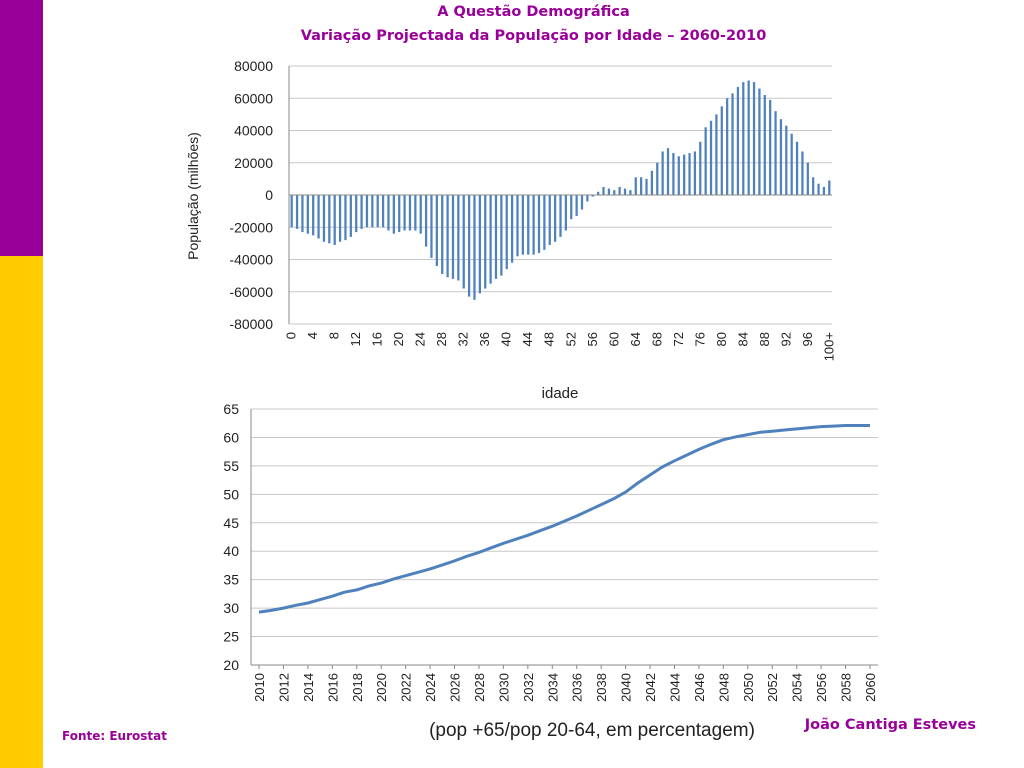 The width and height of the screenshot is (1024, 768). What do you see at coordinates (503, 687) in the screenshot?
I see `line-x-tick-label: 2030` at bounding box center [503, 687].